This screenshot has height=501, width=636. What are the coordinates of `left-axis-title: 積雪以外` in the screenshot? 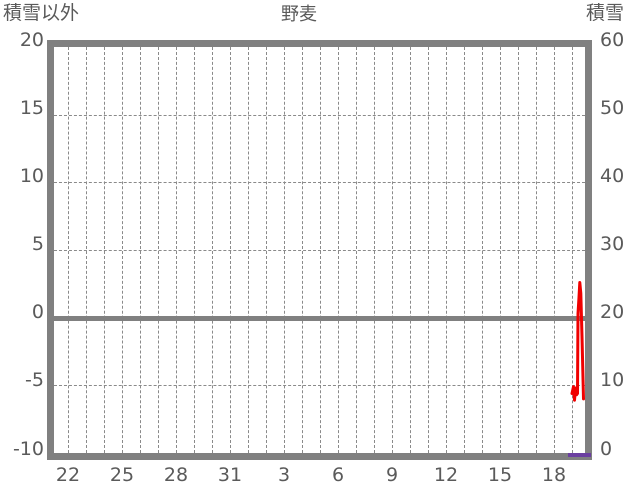 It's located at (41, 13).